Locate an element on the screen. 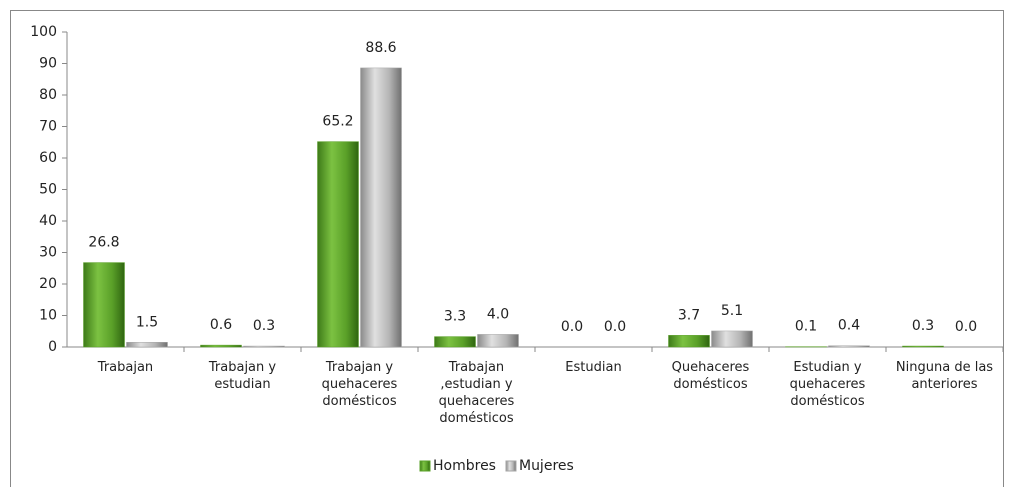 The width and height of the screenshot is (1013, 487). x-tick-label: Ninguna de las anteriores is located at coordinates (944, 376).